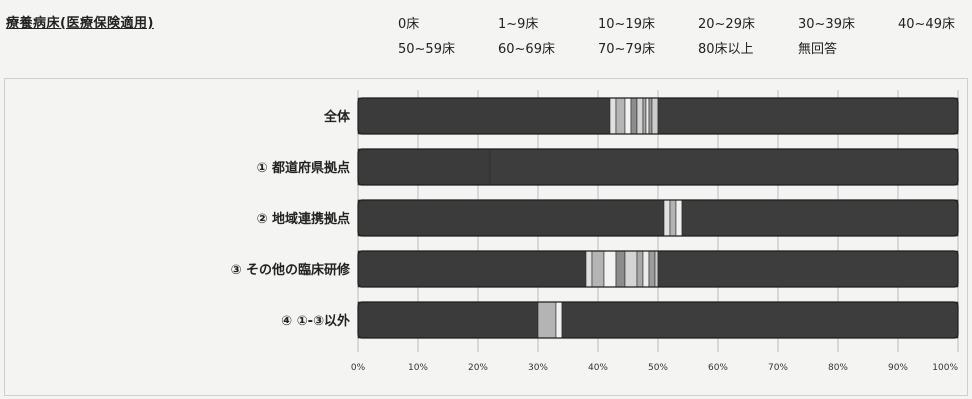  Describe the element at coordinates (303, 219) in the screenshot. I see `category-label: ② 地域連携拠点` at that location.